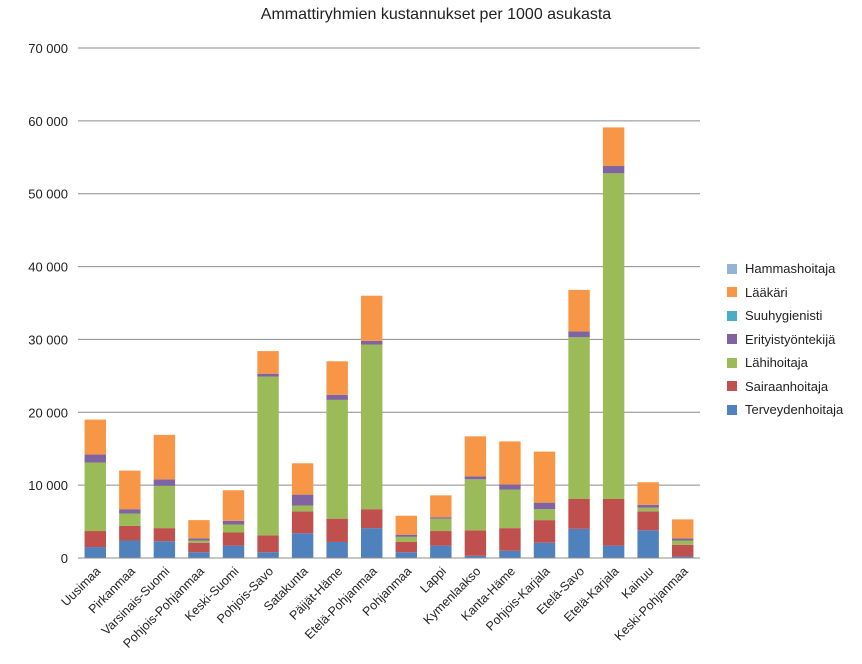 This screenshot has height=664, width=862. What do you see at coordinates (766, 292) in the screenshot?
I see `legend-label: Lääkäri` at bounding box center [766, 292].